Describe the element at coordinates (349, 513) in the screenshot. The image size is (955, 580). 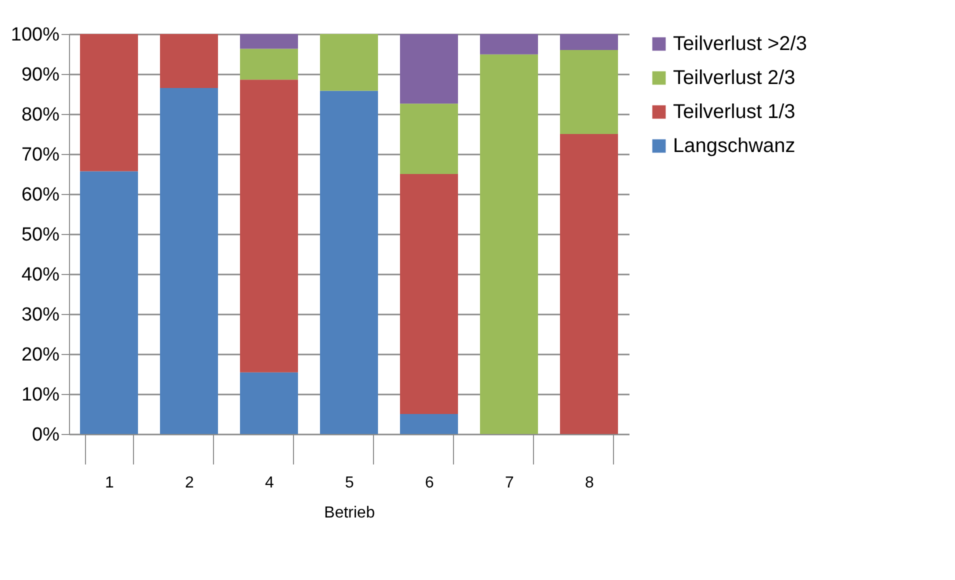
I see `x-axis-title: Betrieb` at that location.